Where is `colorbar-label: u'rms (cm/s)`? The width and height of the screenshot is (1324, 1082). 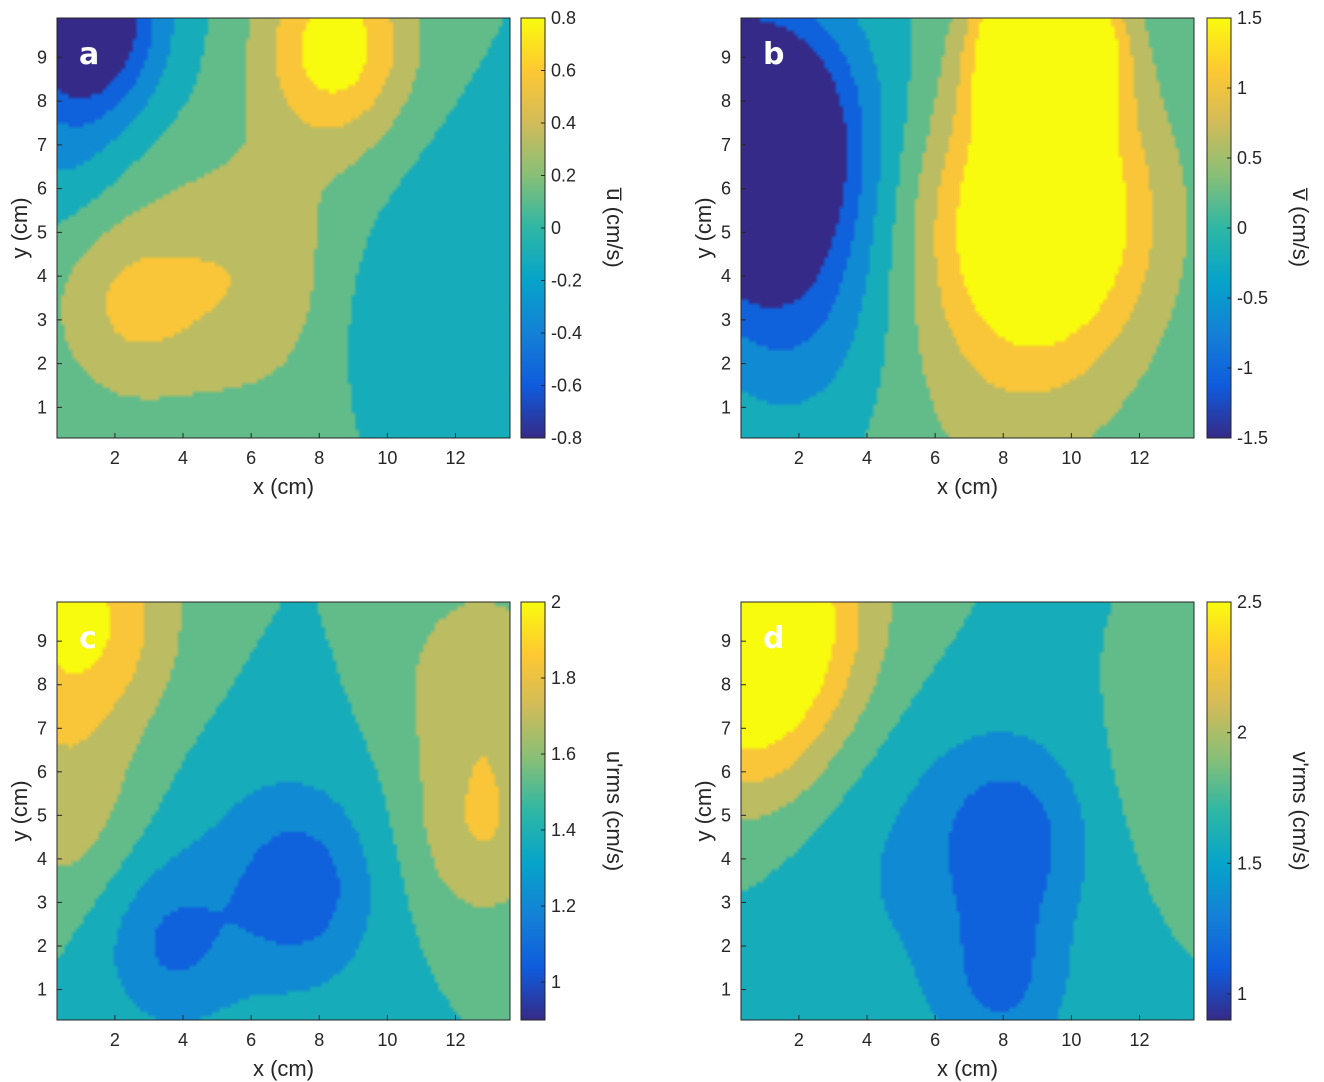
colorbar-label: u'rms (cm/s) is located at coordinates (614, 811).